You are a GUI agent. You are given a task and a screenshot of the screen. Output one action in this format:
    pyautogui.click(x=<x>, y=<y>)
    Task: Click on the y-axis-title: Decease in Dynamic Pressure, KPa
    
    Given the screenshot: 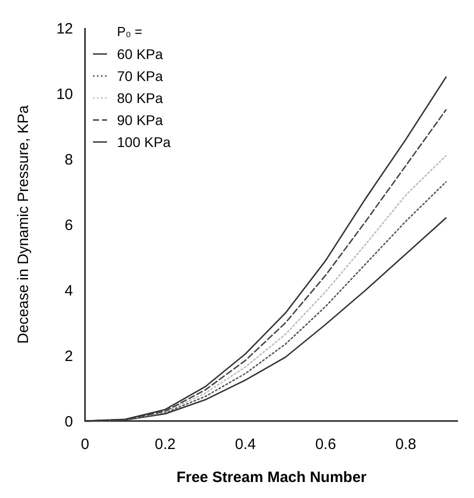 What is the action you would take?
    pyautogui.click(x=23, y=224)
    